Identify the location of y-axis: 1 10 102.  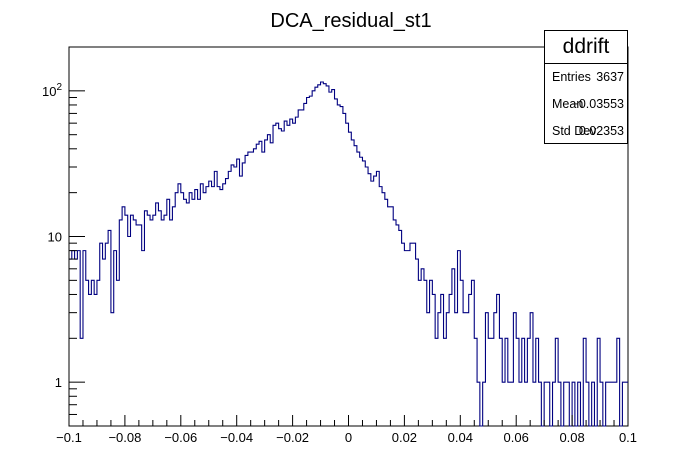
(63, 236).